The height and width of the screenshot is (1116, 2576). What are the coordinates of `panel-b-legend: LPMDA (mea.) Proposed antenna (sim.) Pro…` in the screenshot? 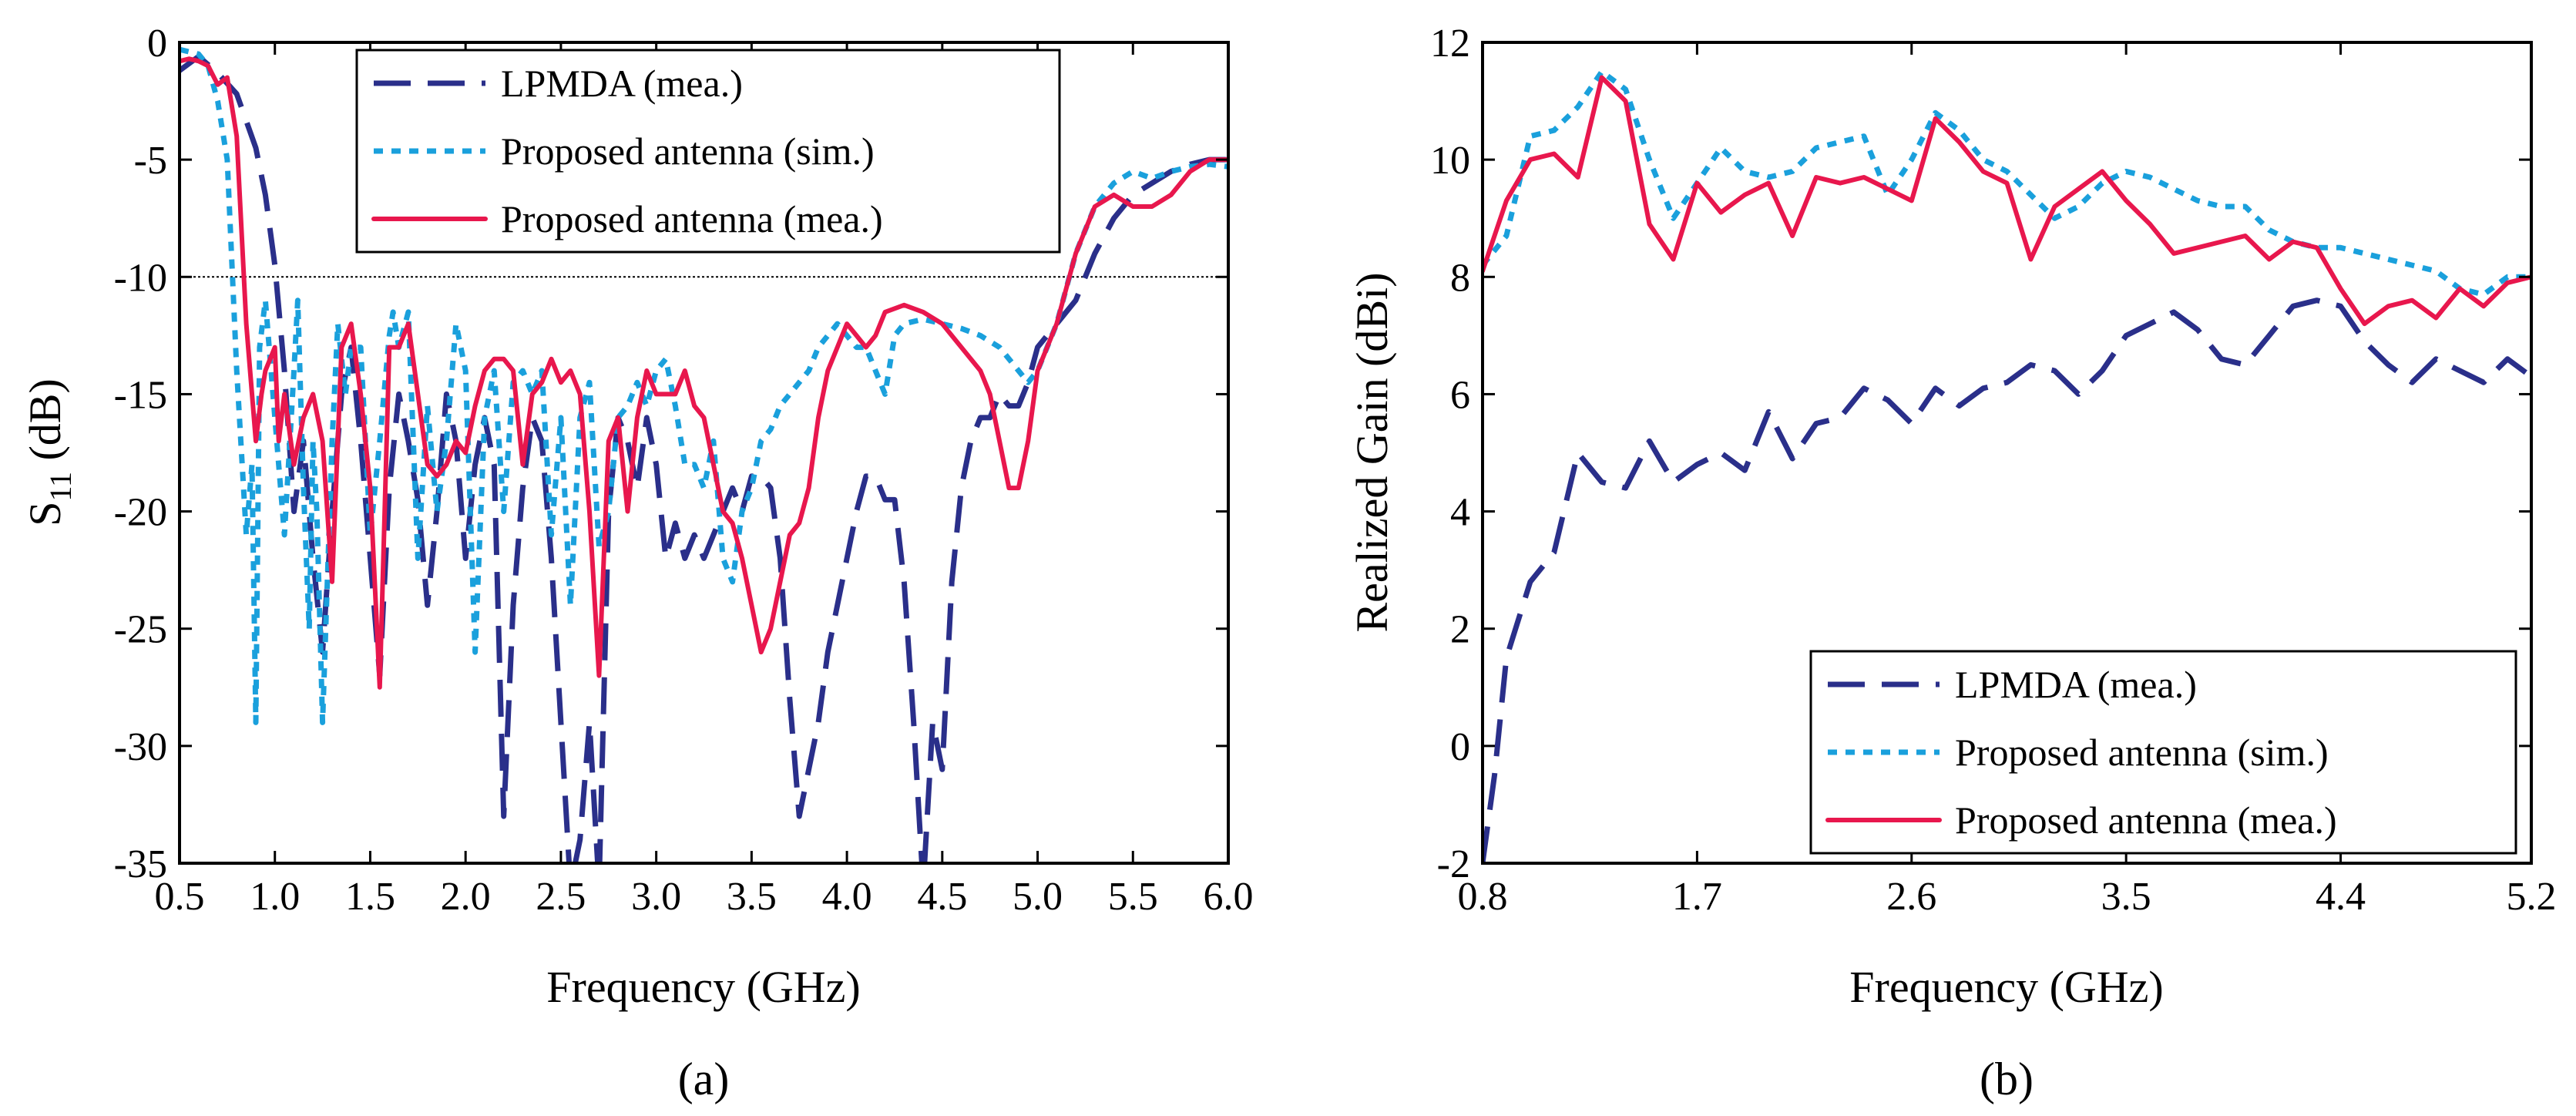 It's located at (2163, 752).